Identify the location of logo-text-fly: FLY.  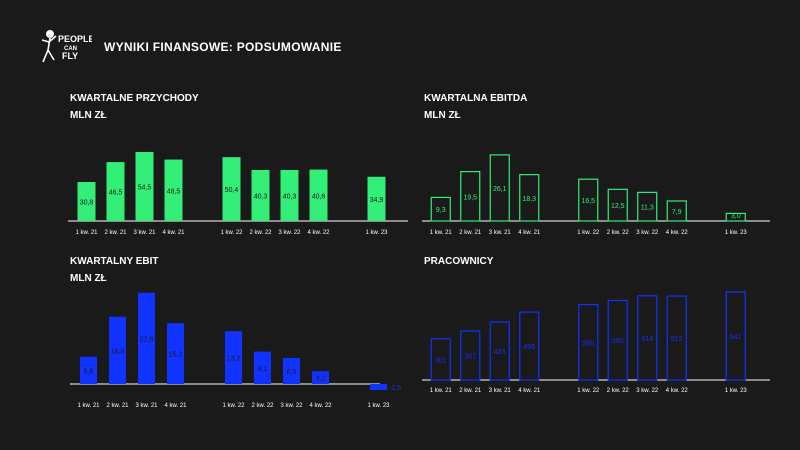
(70, 56).